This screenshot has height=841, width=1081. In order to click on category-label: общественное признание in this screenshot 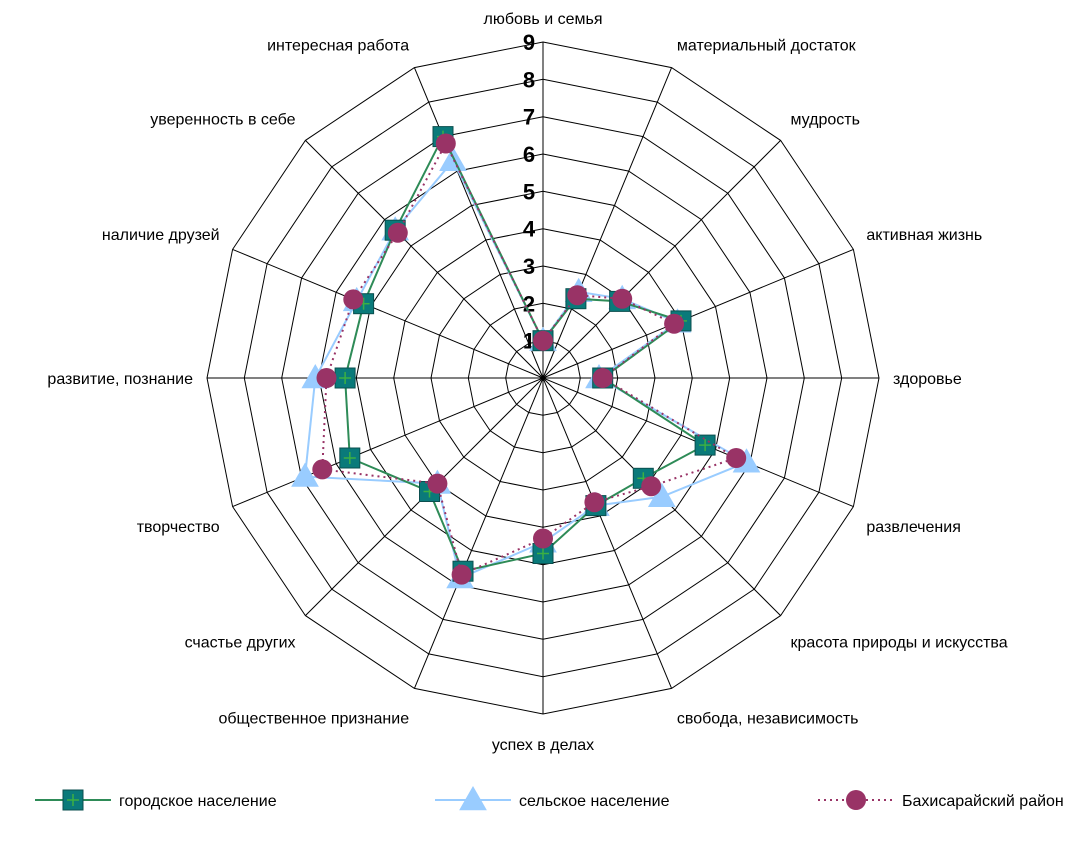, I will do `click(313, 718)`.